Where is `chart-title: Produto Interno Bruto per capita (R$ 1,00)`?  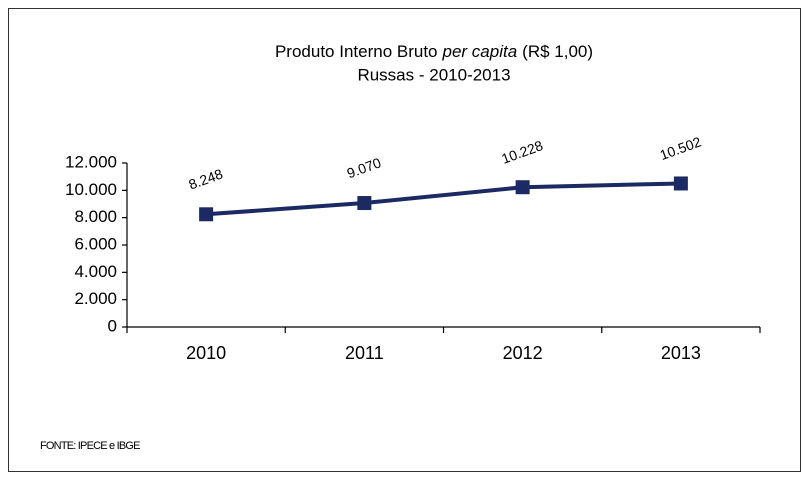
chart-title: Produto Interno Bruto per capita (R$ 1,00) is located at coordinates (434, 51).